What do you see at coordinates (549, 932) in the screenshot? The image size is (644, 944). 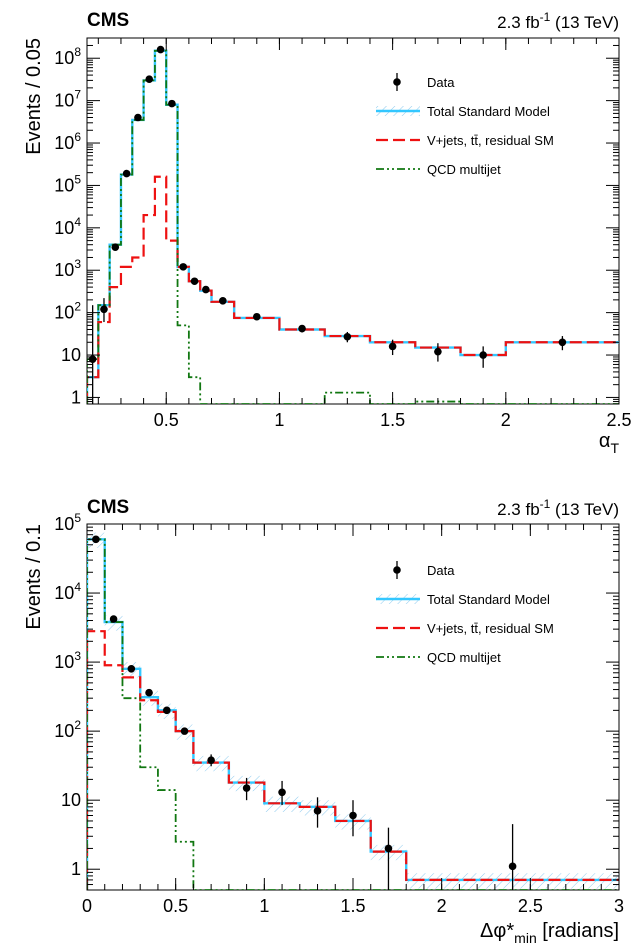 I see `x-axis-label: Δφ*min [radians]` at bounding box center [549, 932].